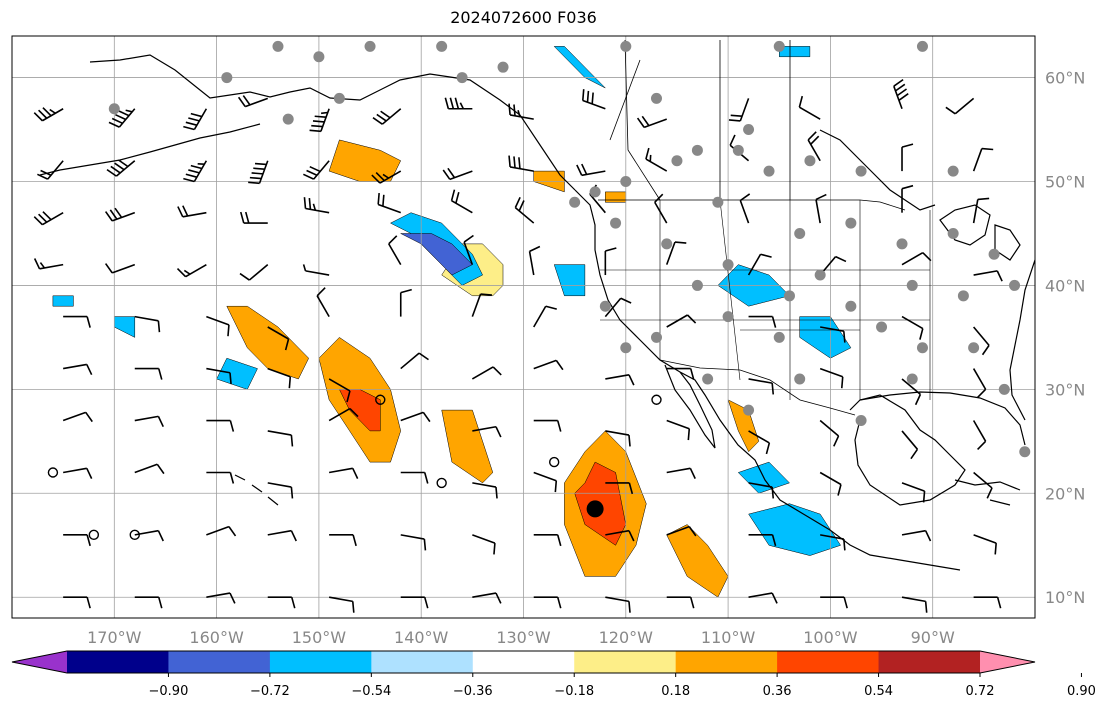 The height and width of the screenshot is (712, 1105). I want to click on hawaii-islands, so click(256, 490).